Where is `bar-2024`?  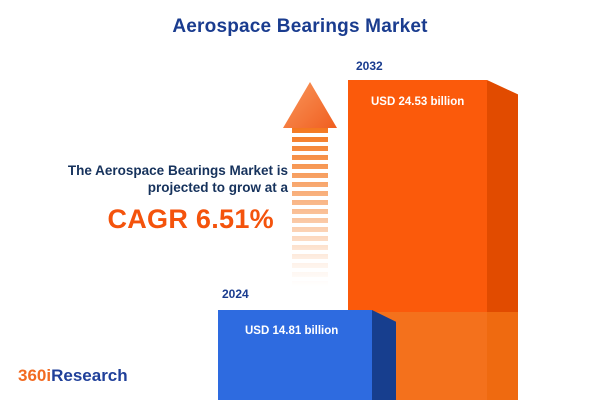
bar-2024 is located at coordinates (295, 355).